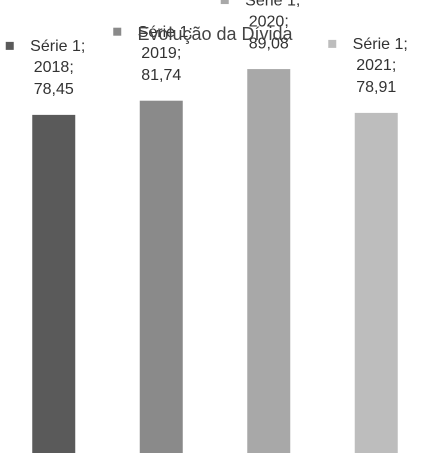 The width and height of the screenshot is (430, 453). What do you see at coordinates (54, 89) in the screenshot?
I see `data-label-value: 78,45` at bounding box center [54, 89].